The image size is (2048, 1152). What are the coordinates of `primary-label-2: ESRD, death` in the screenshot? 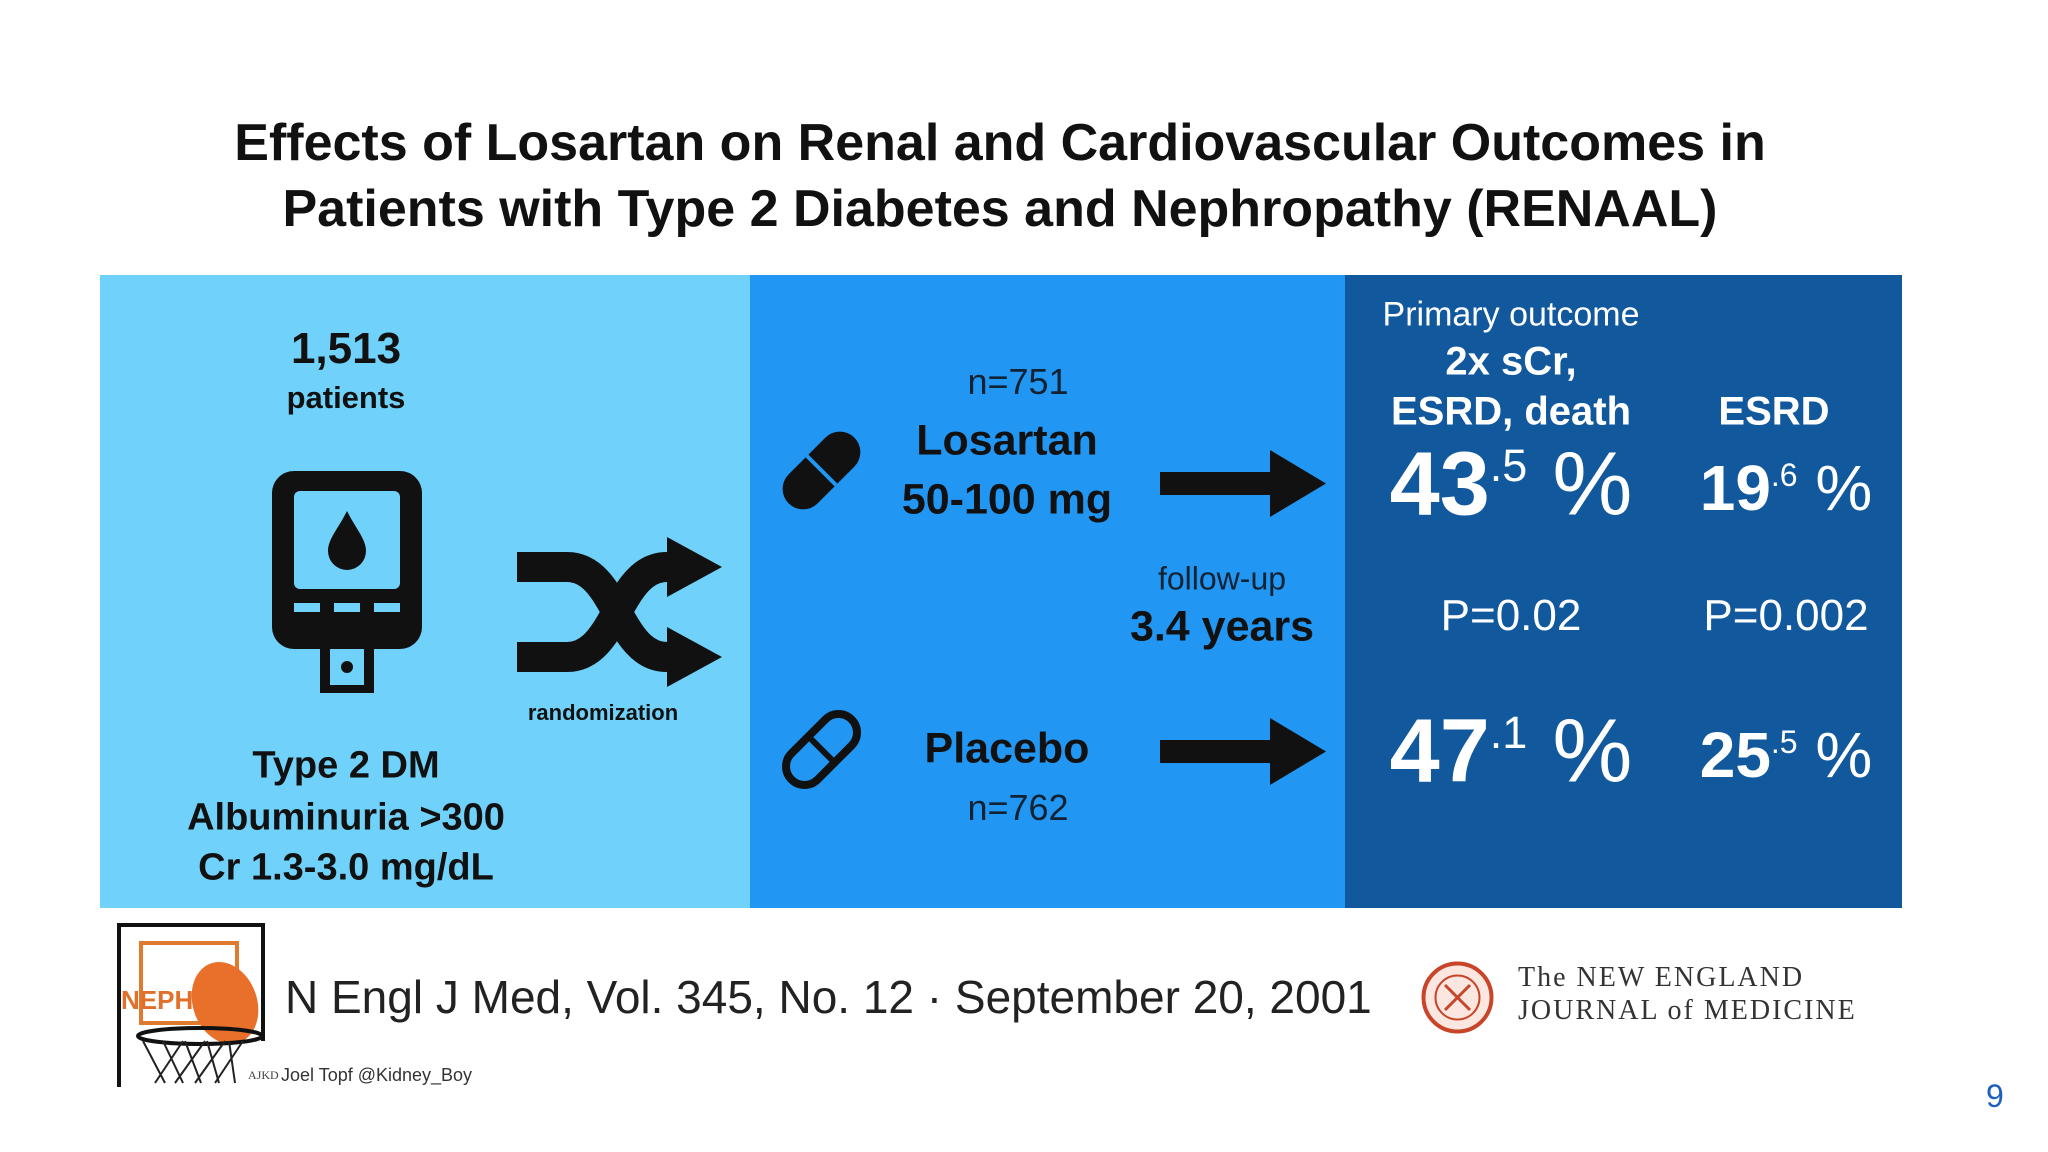 It's located at (1511, 411).